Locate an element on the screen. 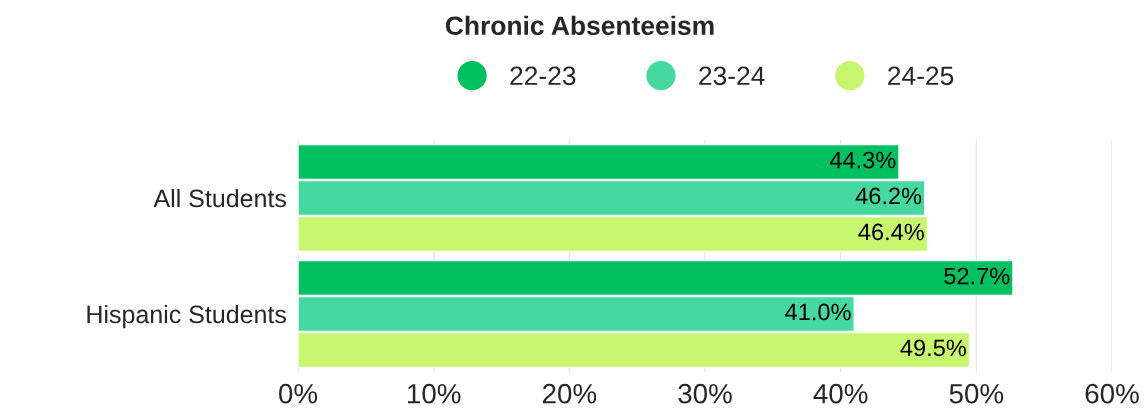  data-label: 46.4% is located at coordinates (891, 232).